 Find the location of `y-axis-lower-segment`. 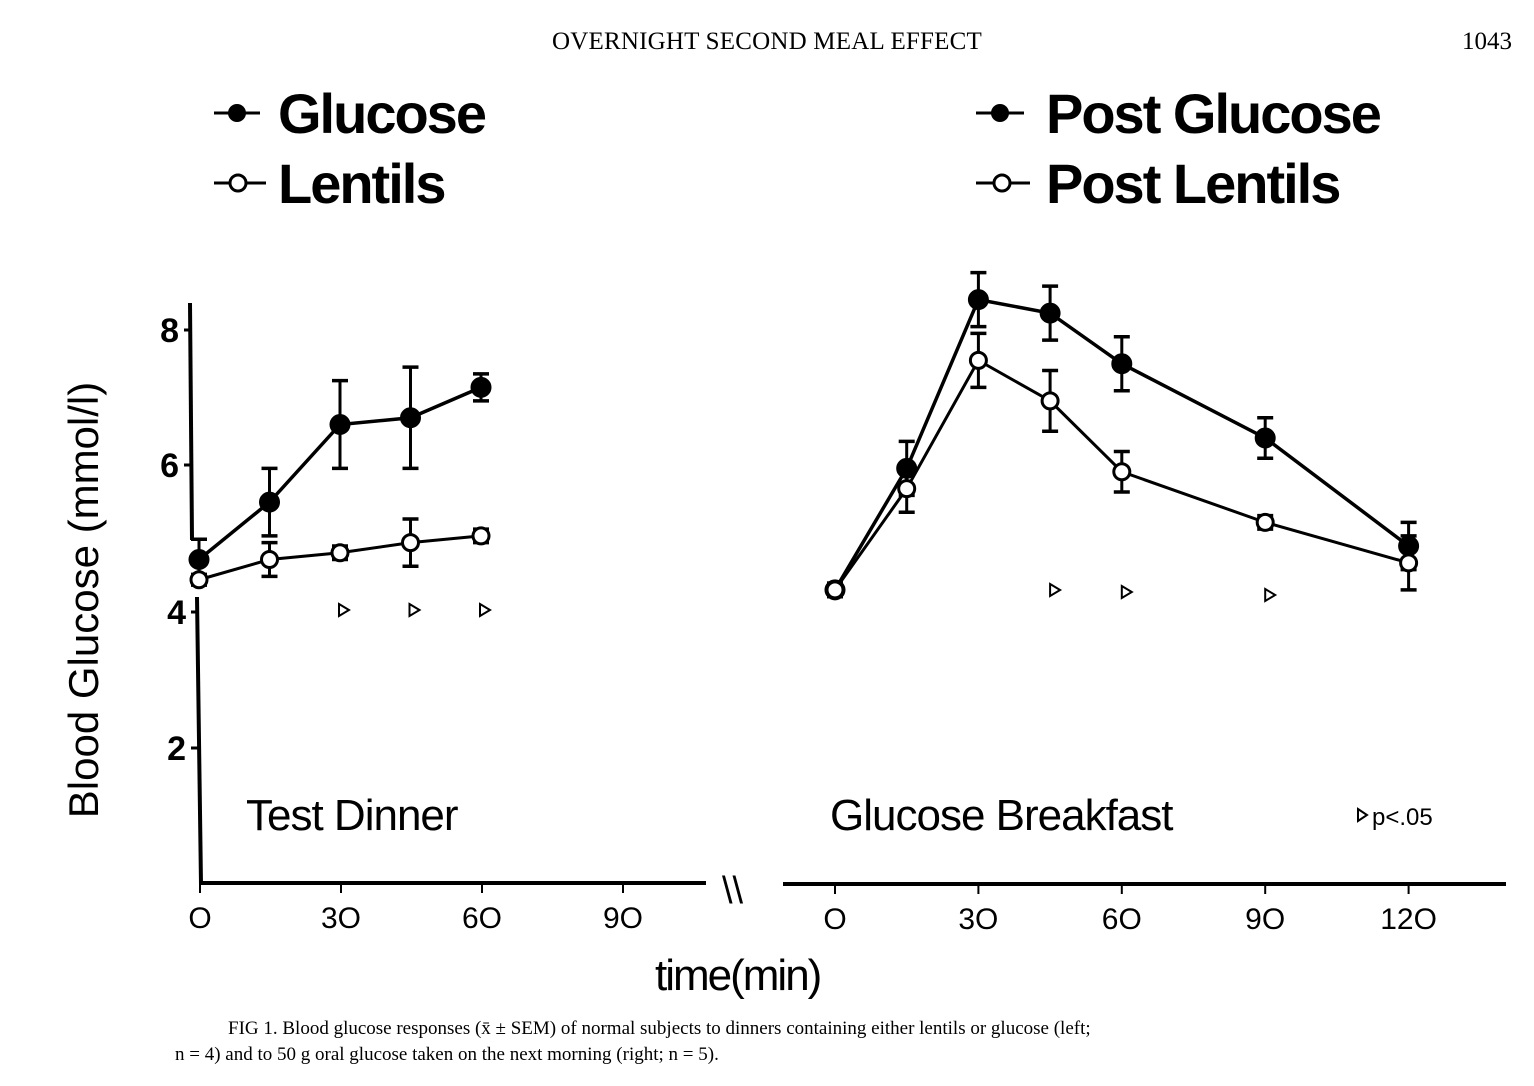

y-axis-lower-segment is located at coordinates (199, 740).